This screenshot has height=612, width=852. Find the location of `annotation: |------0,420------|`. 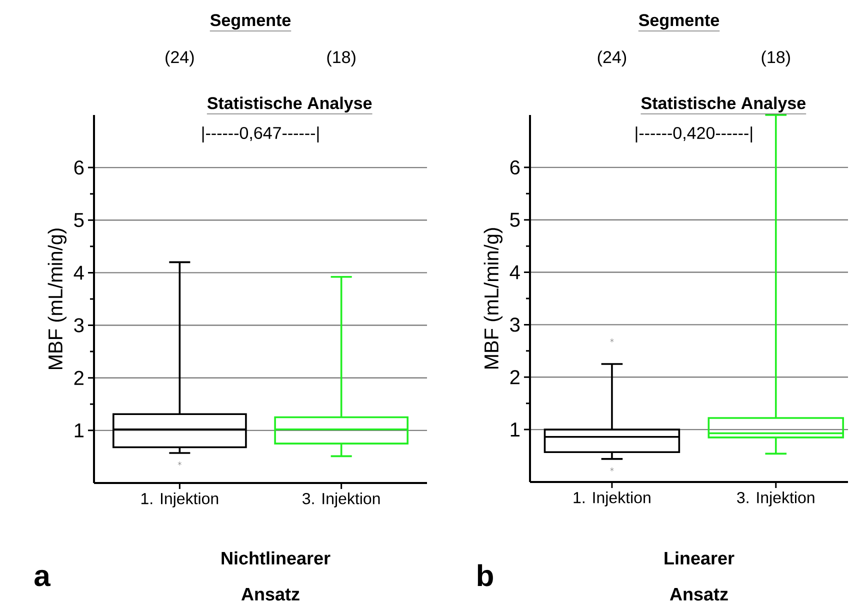

annotation: |------0,420------| is located at coordinates (694, 134).